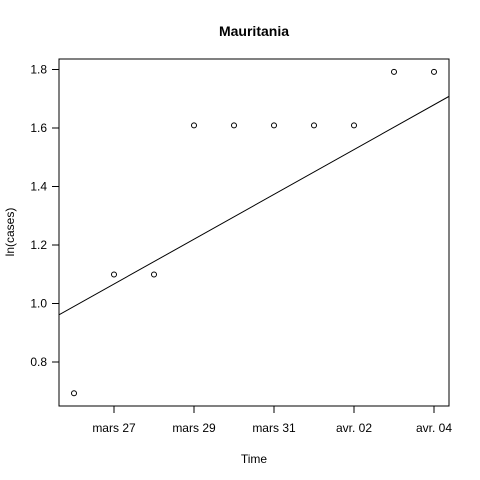 Image resolution: width=480 pixels, height=480 pixels. Describe the element at coordinates (114, 428) in the screenshot. I see `x-tick-label: mars 27` at that location.